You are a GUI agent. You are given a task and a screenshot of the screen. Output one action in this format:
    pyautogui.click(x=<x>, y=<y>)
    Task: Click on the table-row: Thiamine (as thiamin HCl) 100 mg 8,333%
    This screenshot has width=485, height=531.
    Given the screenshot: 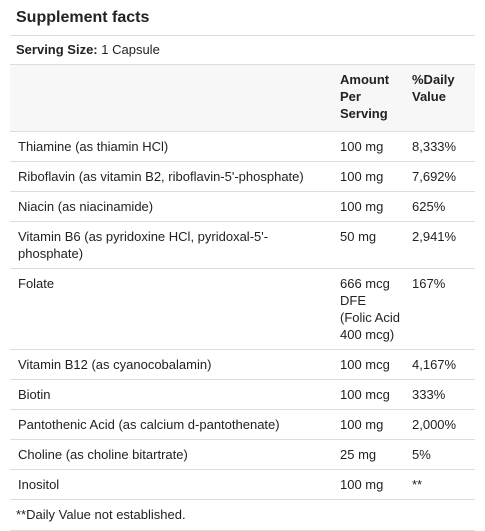 What is the action you would take?
    pyautogui.click(x=242, y=146)
    